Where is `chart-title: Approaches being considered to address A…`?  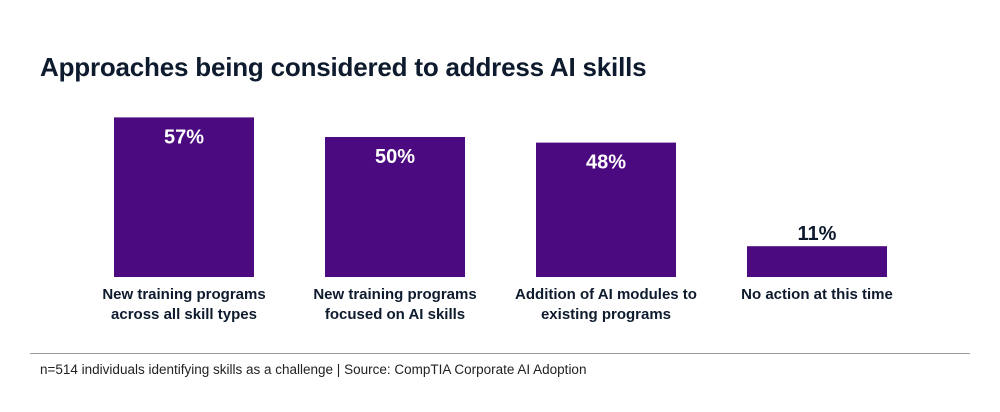 chart-title: Approaches being considered to address A… is located at coordinates (343, 67).